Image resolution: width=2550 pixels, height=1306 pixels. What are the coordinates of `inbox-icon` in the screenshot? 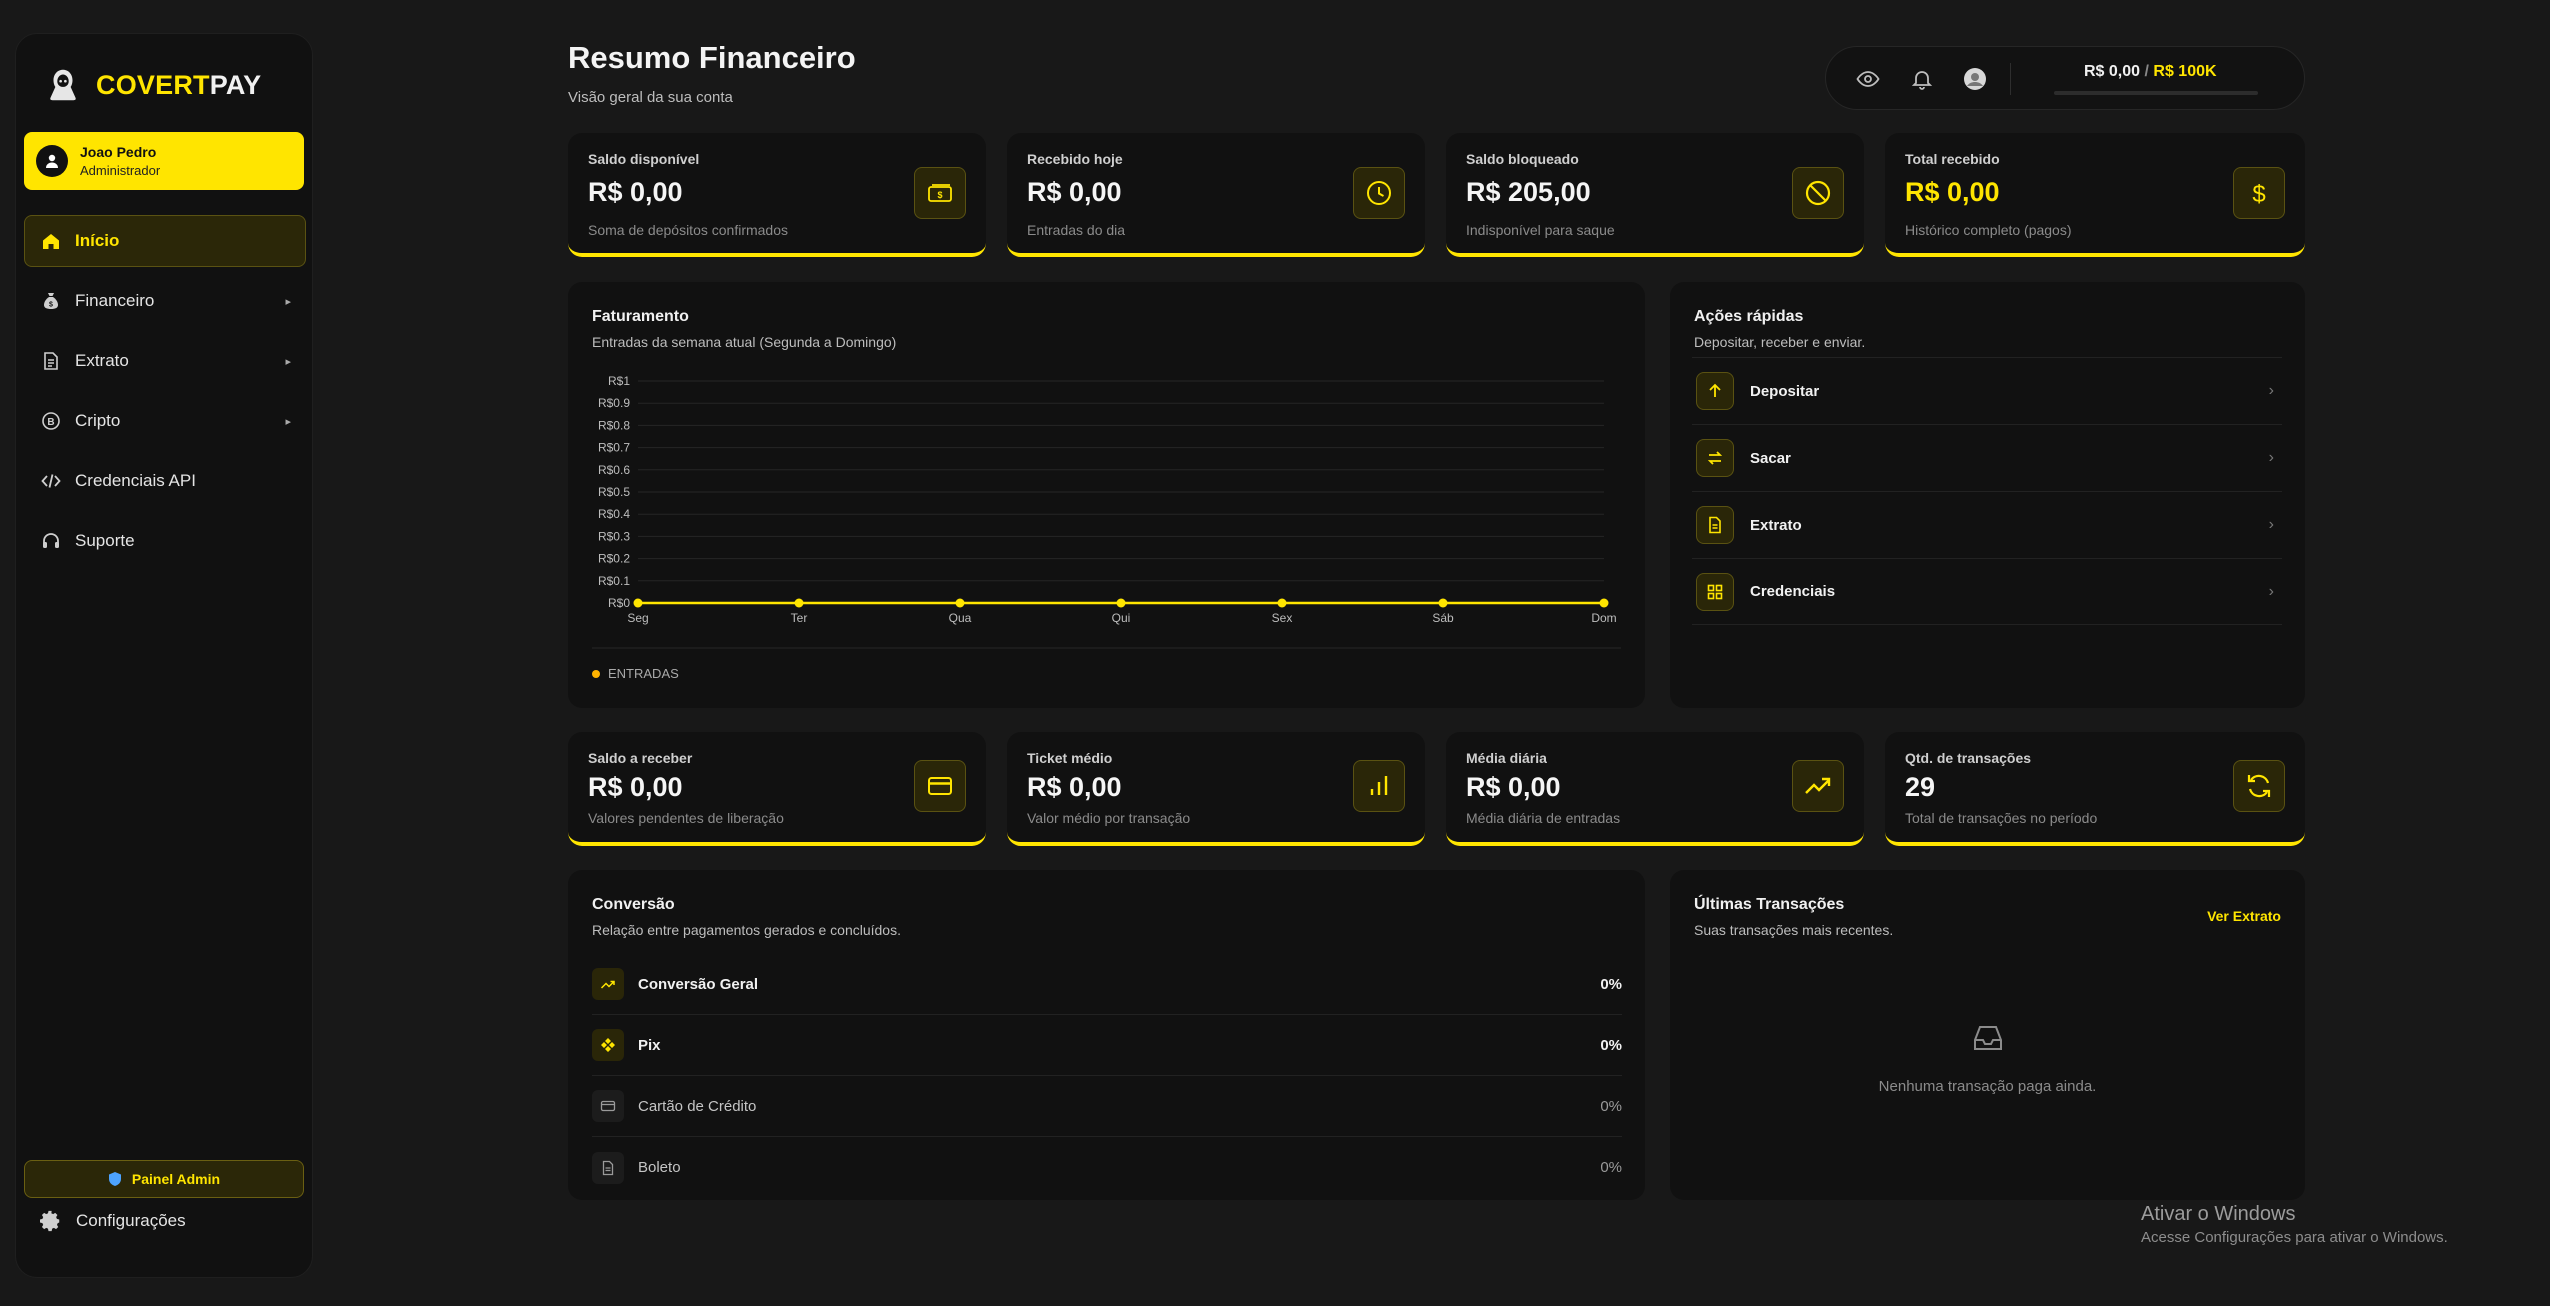 It's located at (1987, 1038).